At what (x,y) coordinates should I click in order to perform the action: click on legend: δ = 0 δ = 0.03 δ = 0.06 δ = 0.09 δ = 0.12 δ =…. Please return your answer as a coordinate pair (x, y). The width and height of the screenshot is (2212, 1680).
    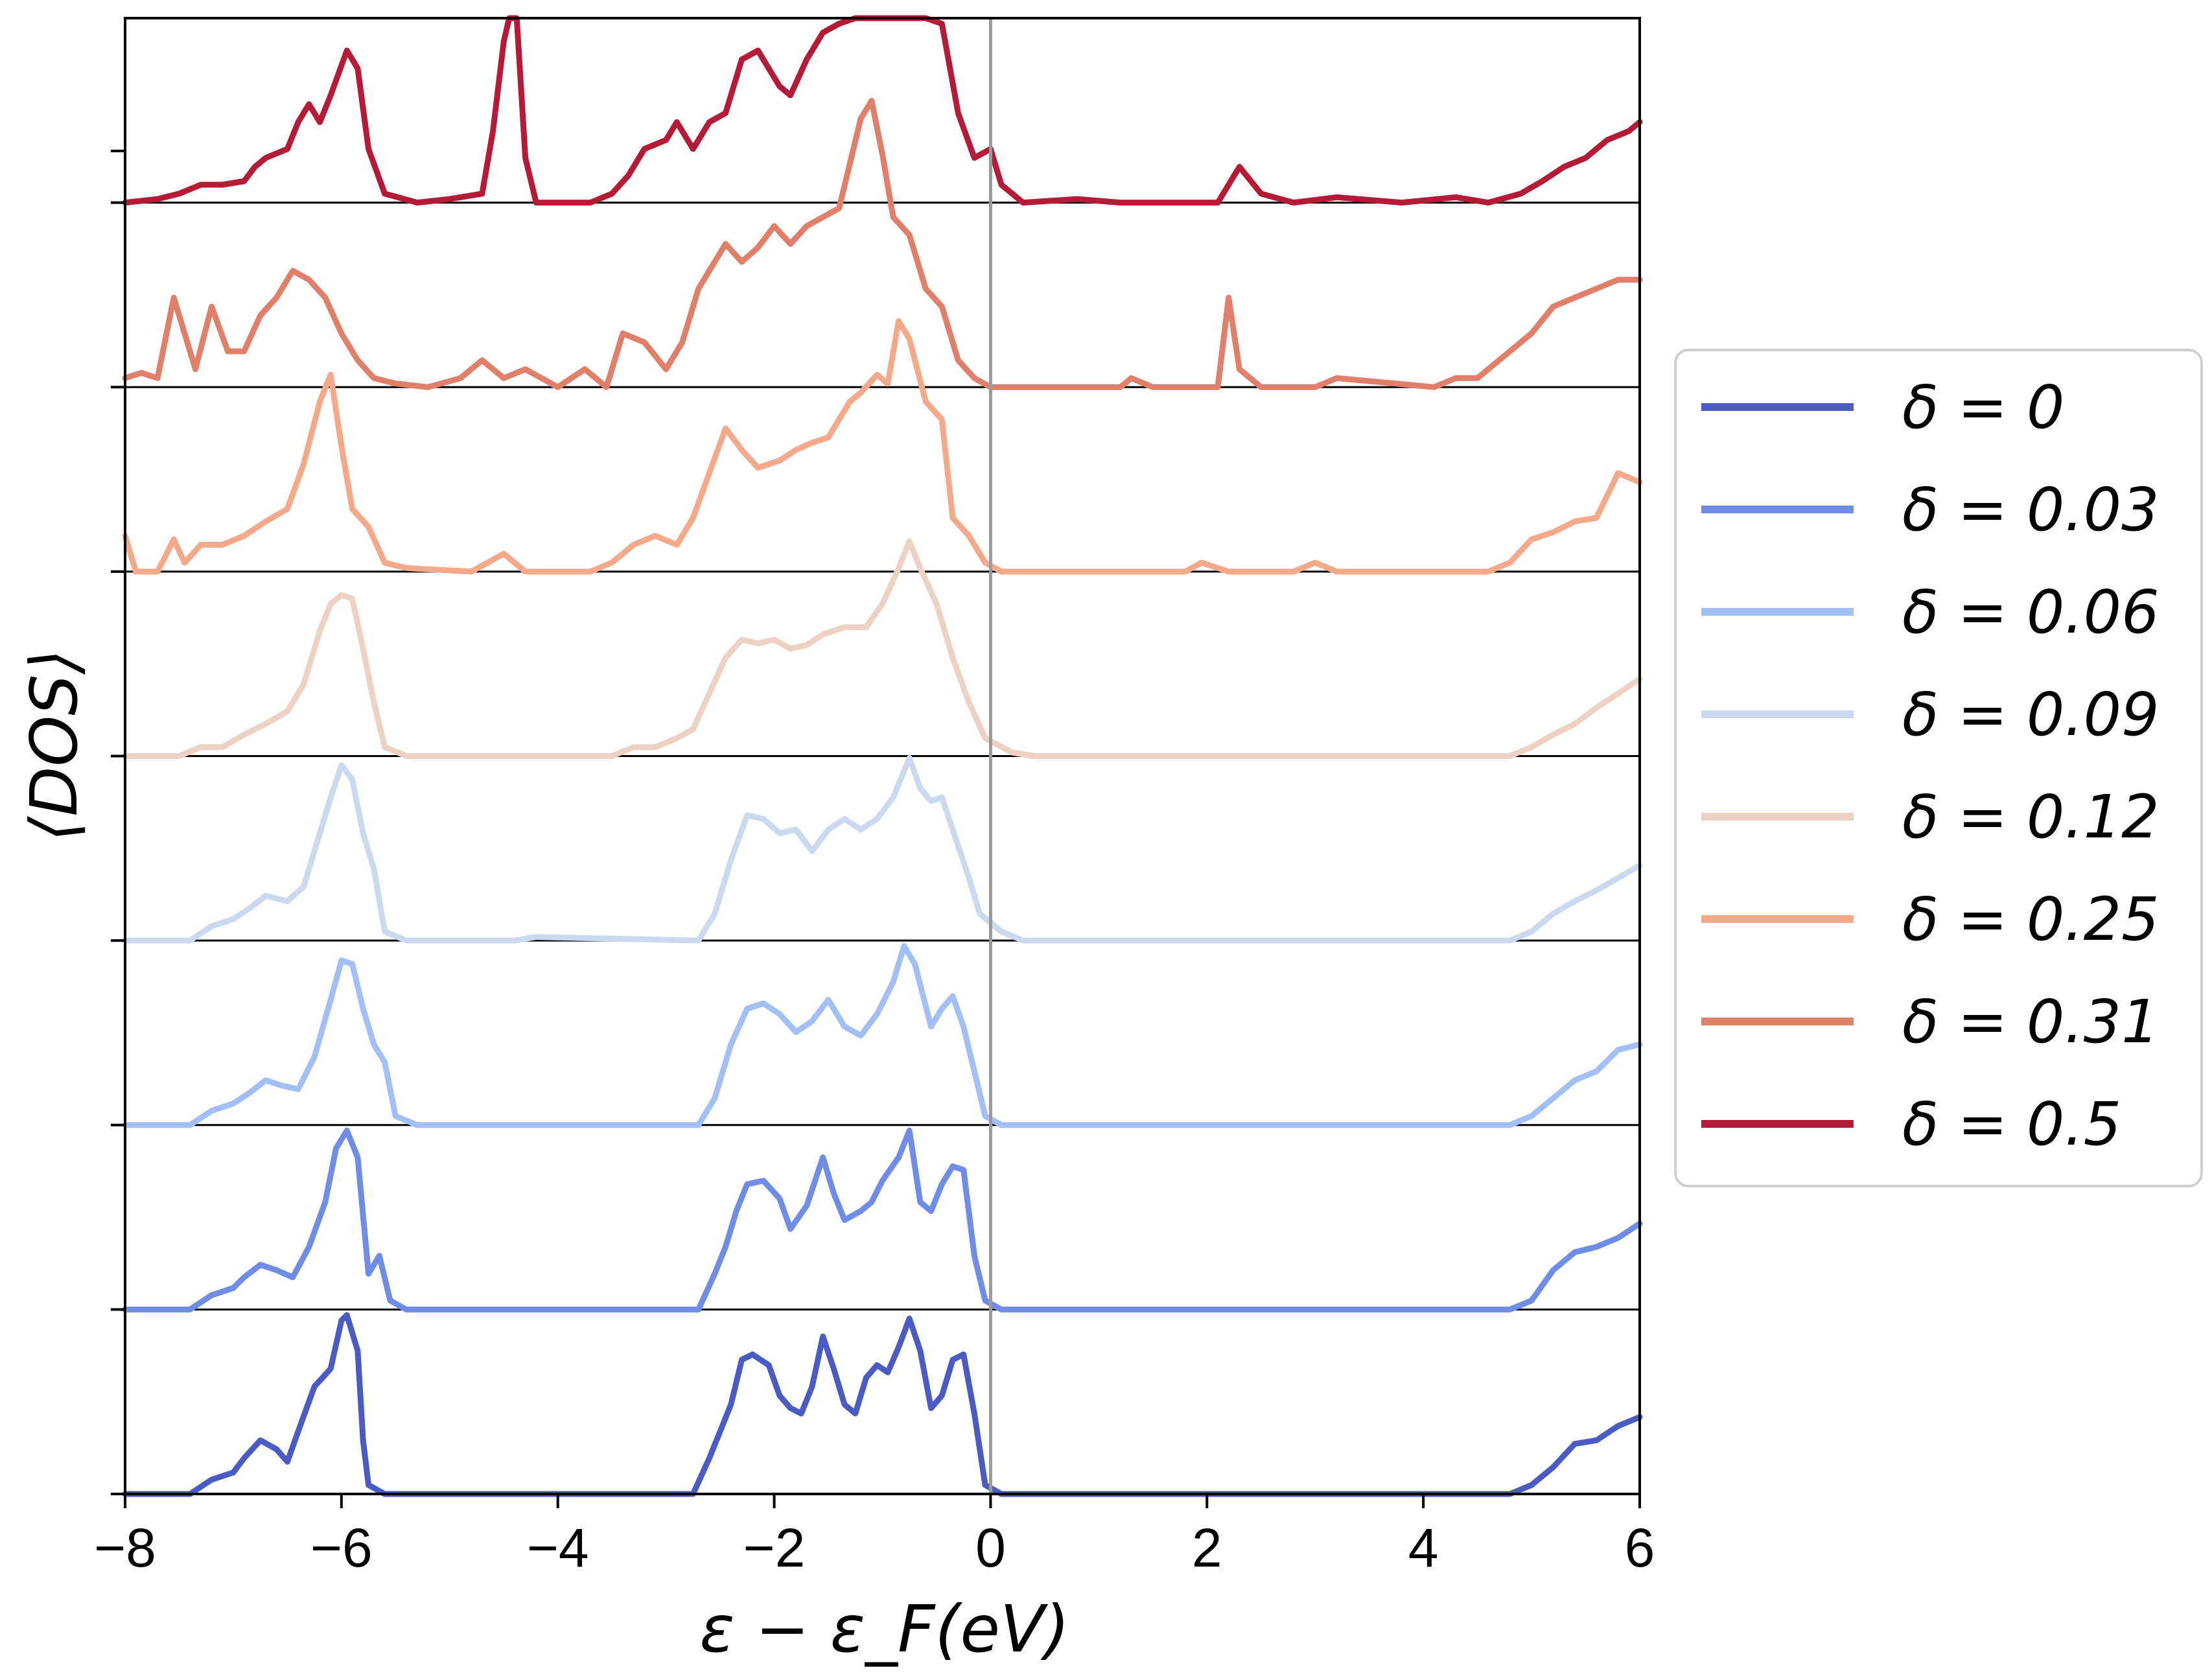
    Looking at the image, I should click on (1938, 768).